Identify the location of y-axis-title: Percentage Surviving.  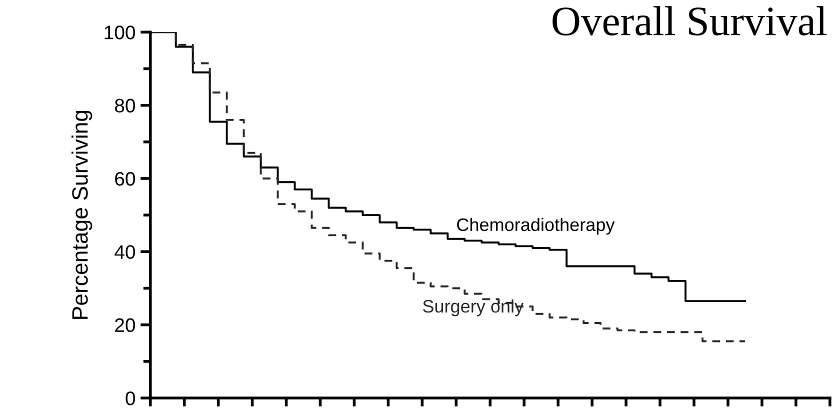
(82, 214).